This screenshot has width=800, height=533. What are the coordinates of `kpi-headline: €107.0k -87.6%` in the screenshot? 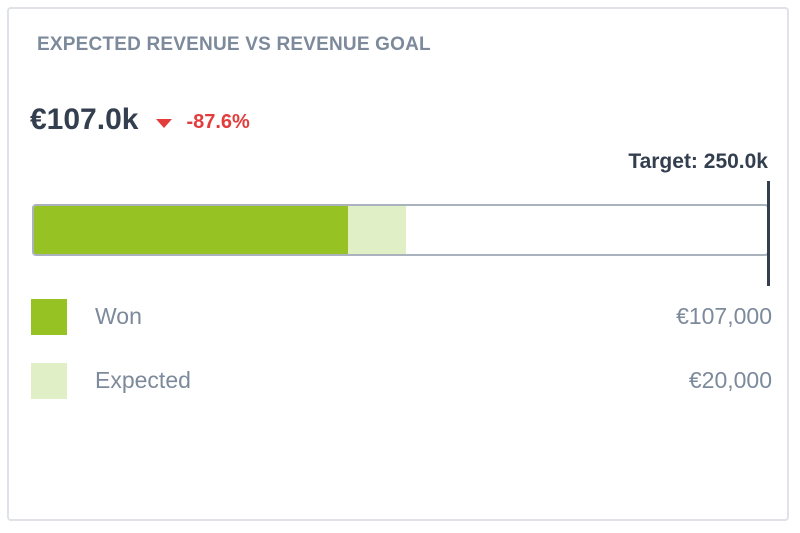 It's located at (140, 120).